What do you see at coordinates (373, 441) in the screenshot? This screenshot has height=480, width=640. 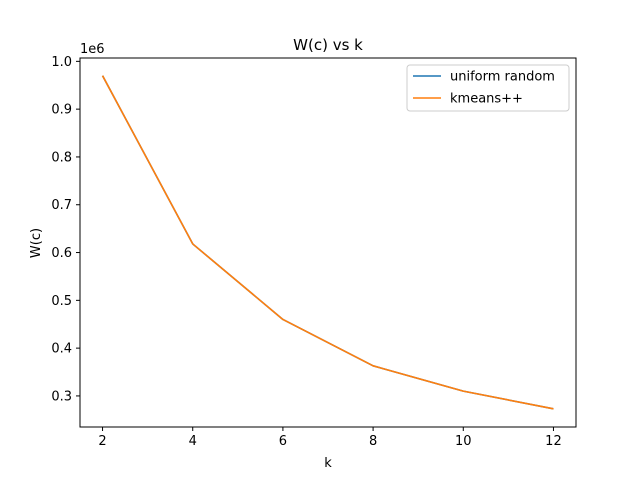 I see `x-tick-label: 8` at bounding box center [373, 441].